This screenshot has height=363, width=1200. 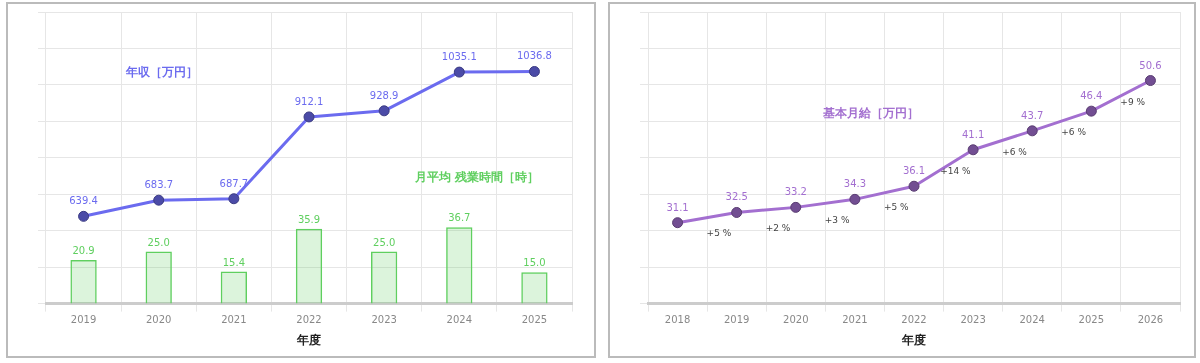 What do you see at coordinates (1091, 96) in the screenshot?
I see `data-label: 46.4` at bounding box center [1091, 96].